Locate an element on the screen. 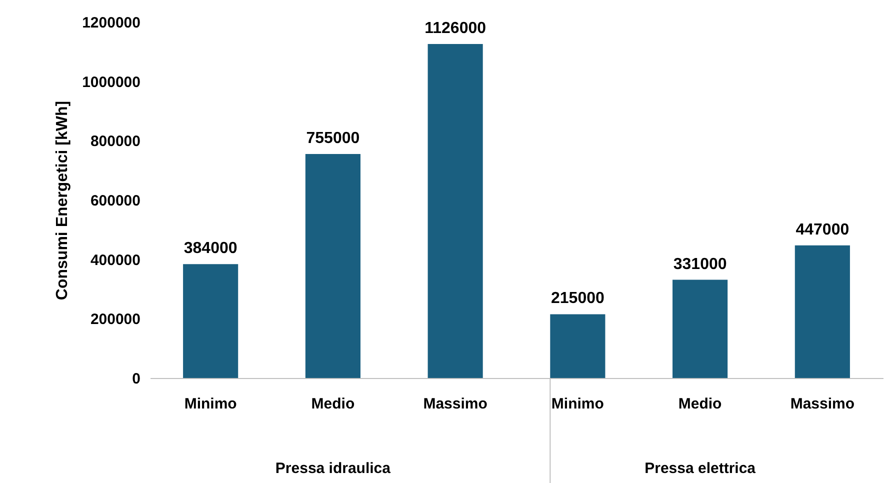 The height and width of the screenshot is (483, 888). data-label: 384000 is located at coordinates (211, 249).